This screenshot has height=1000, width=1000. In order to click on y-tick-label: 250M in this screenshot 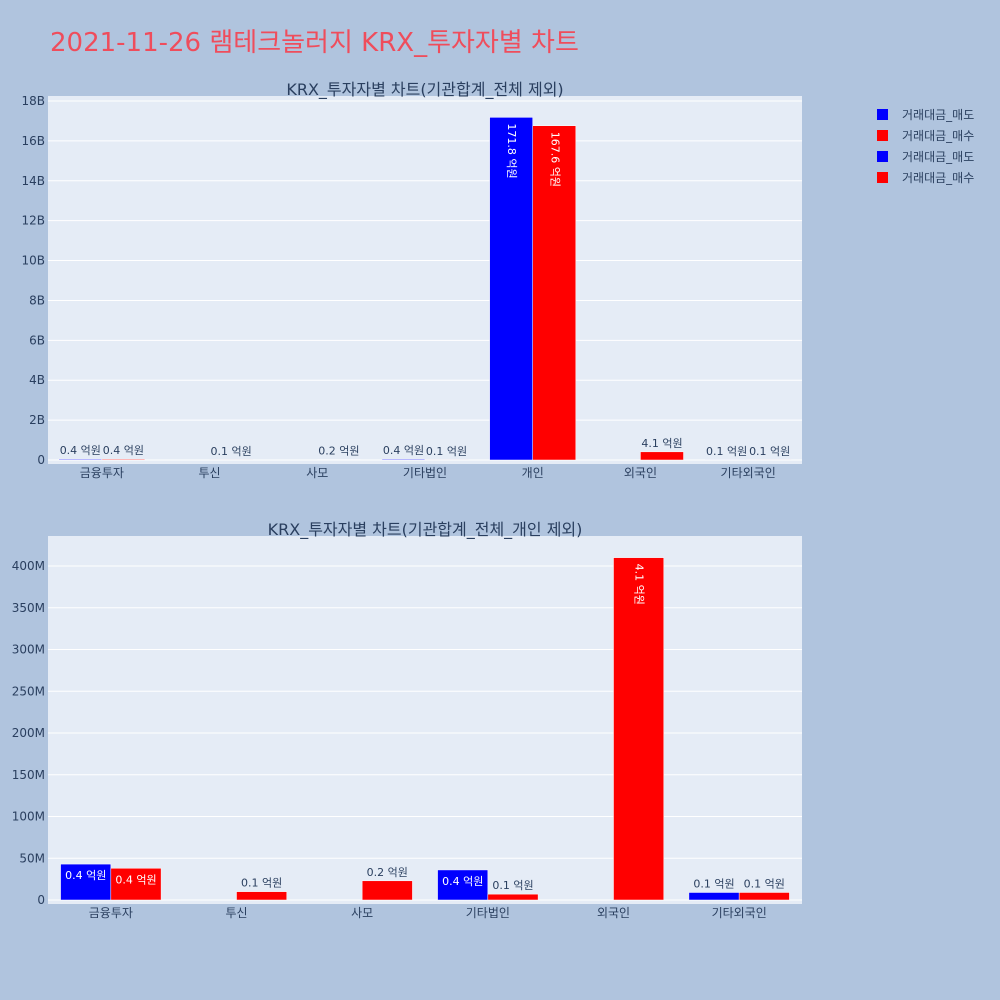, I will do `click(28, 691)`.